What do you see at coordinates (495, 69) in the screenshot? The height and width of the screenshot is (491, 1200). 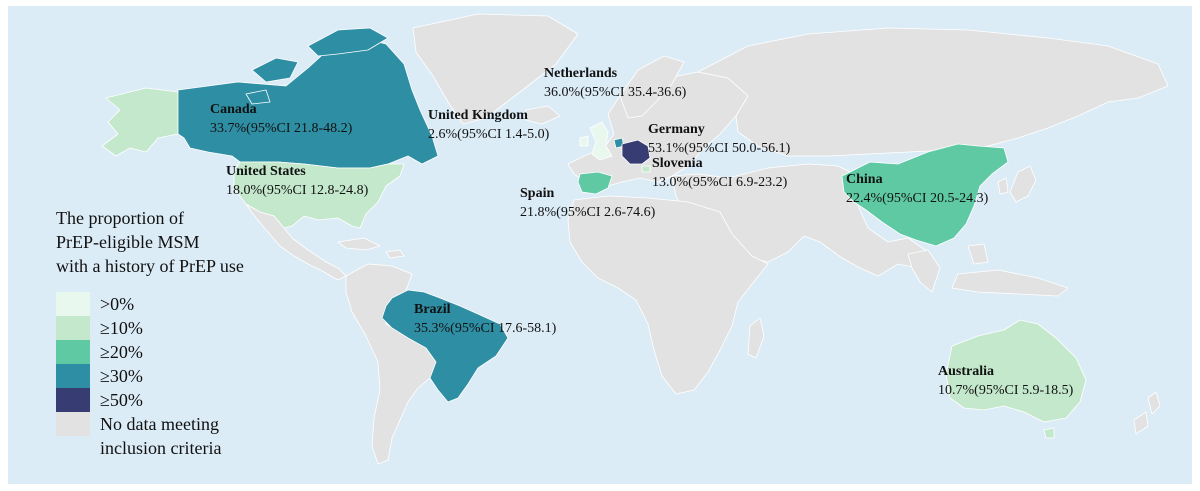 I see `greenland-shape` at bounding box center [495, 69].